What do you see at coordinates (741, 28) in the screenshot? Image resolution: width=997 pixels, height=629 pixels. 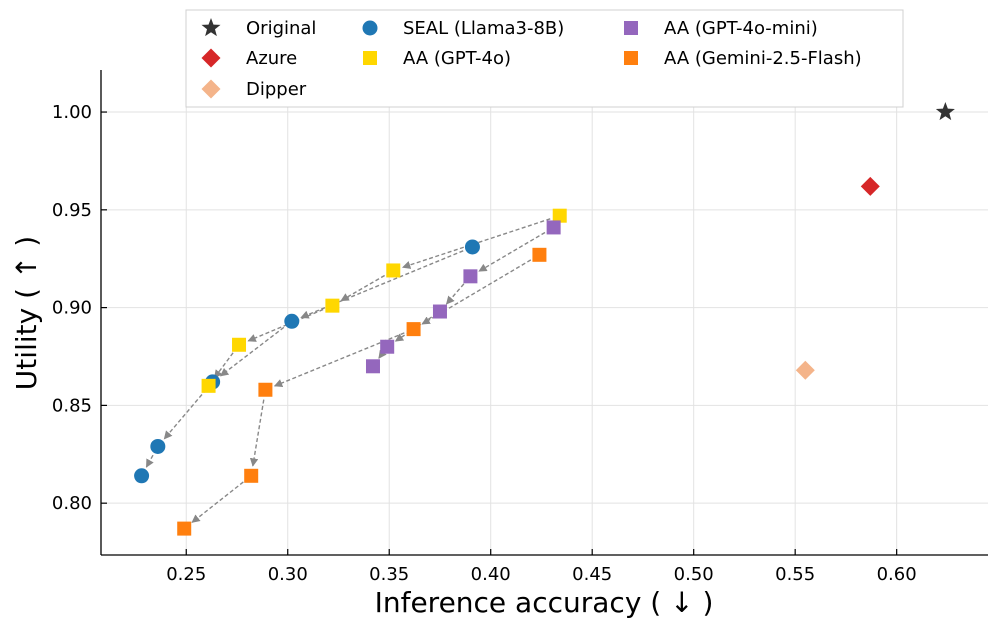 I see `legend-label-aa-gpt-4o-mini: AA (GPT-4o-mini)` at bounding box center [741, 28].